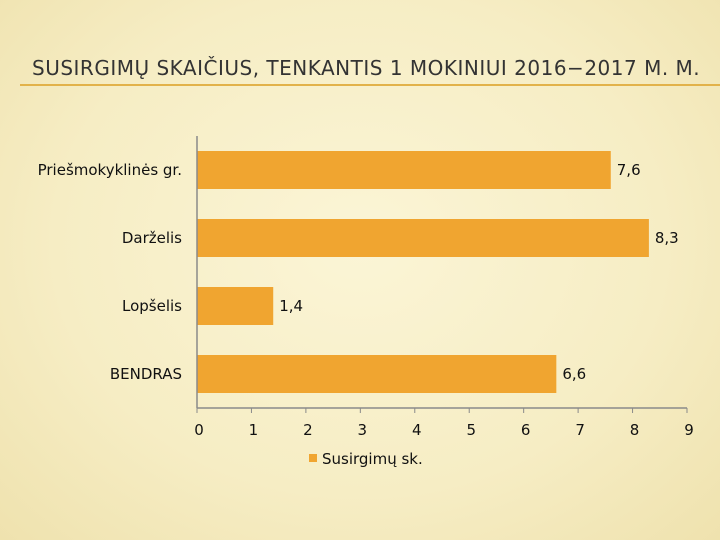 The image size is (720, 540). Describe the element at coordinates (689, 430) in the screenshot. I see `x-tick-label: 9` at that location.